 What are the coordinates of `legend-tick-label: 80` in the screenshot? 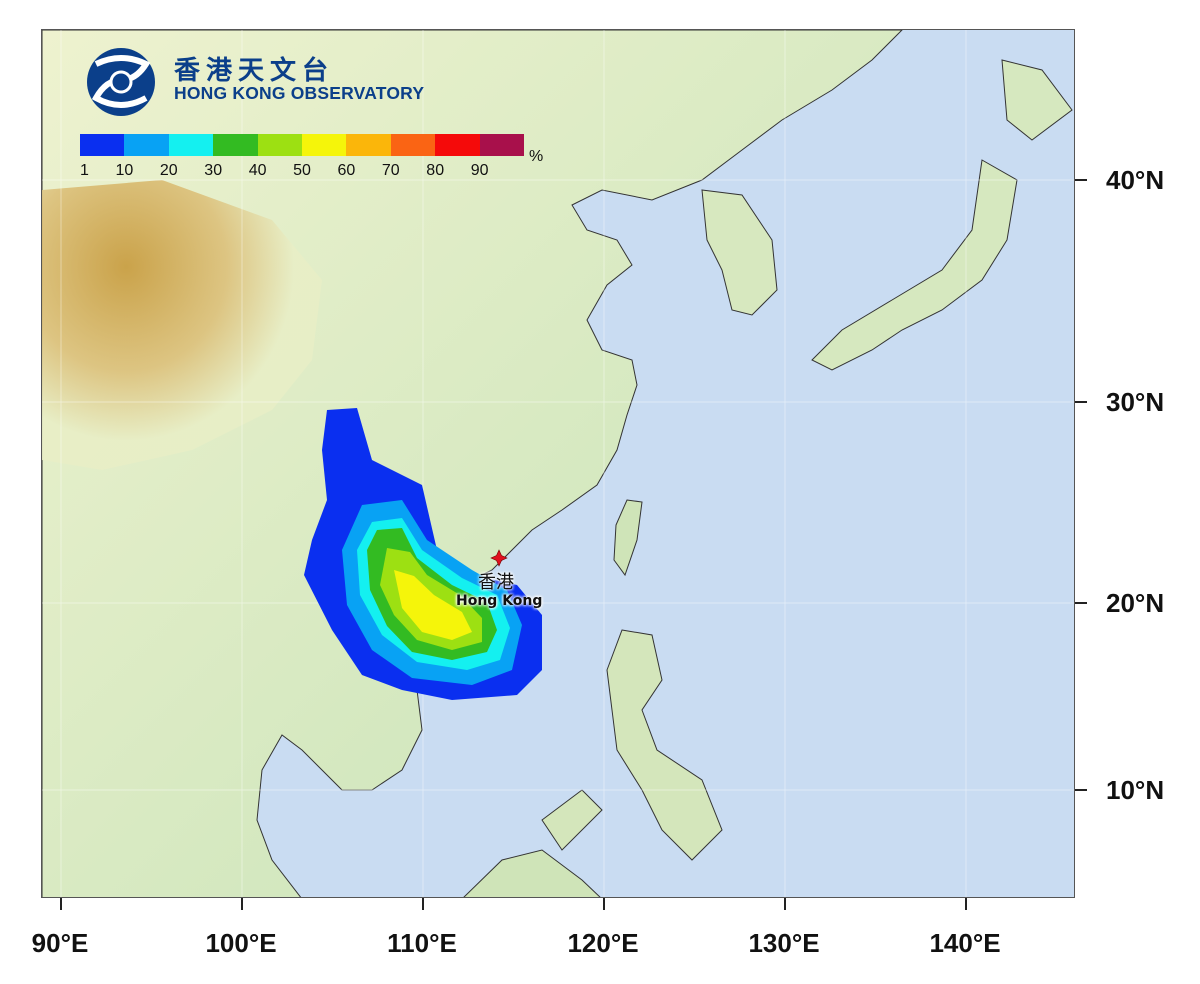 It's located at (435, 170).